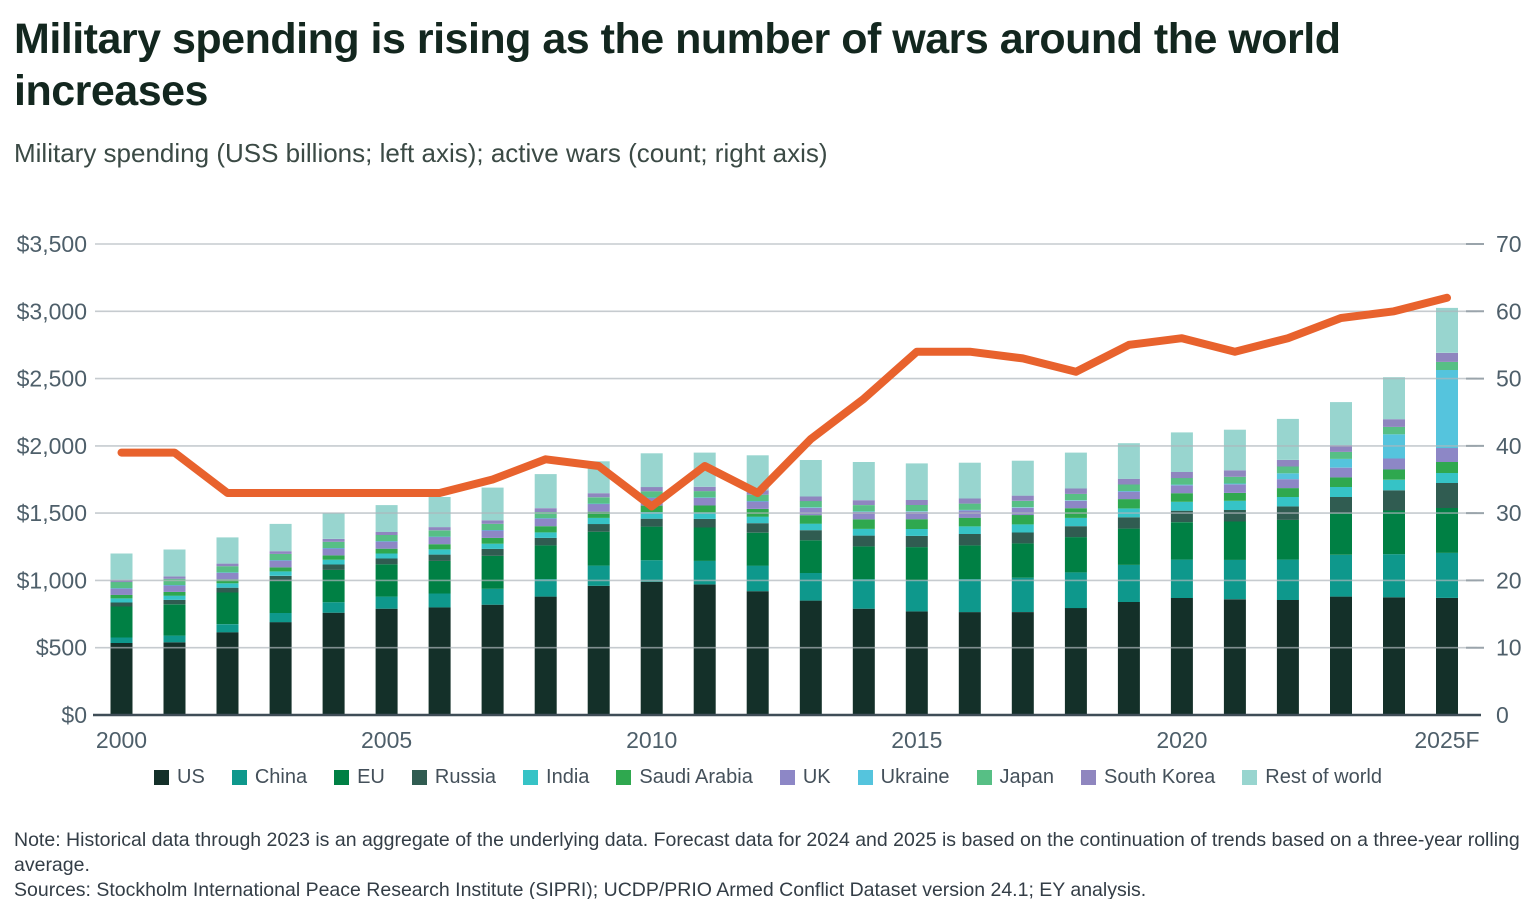 Image resolution: width=1536 pixels, height=899 pixels. I want to click on bar-segment-us-2019, so click(1128, 658).